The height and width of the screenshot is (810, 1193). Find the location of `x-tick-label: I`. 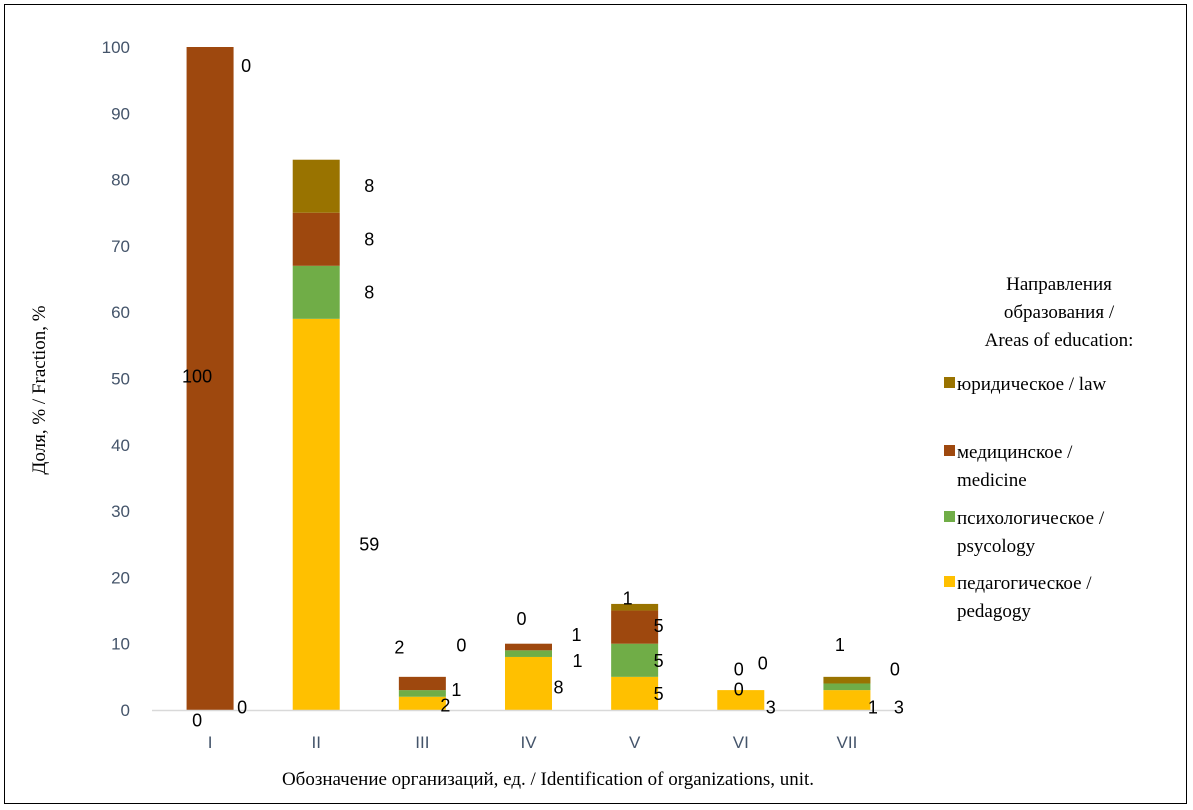

x-tick-label: I is located at coordinates (210, 742).